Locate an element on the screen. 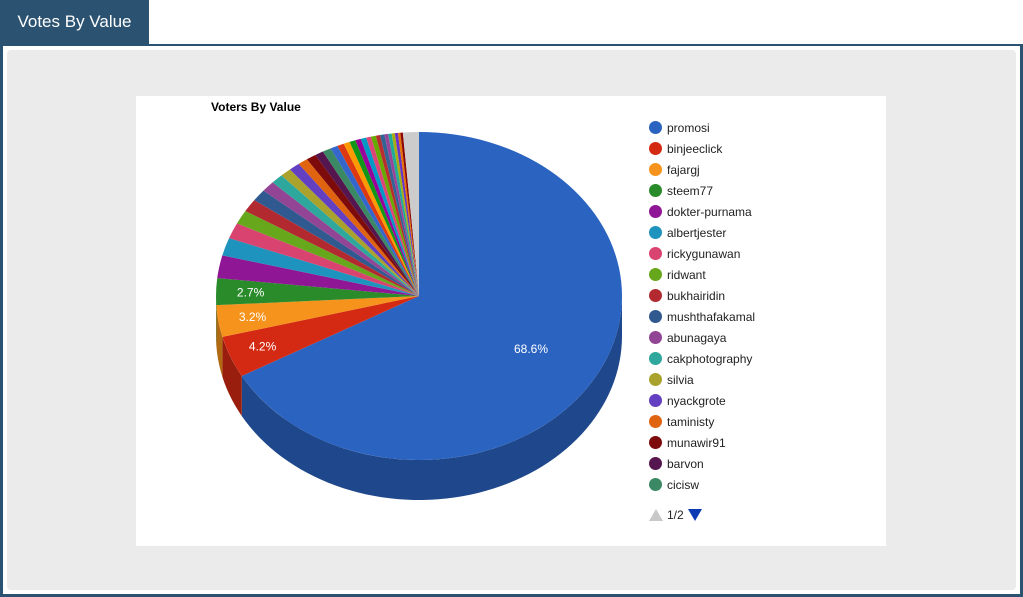  legend-item: abunagaya is located at coordinates (749, 337).